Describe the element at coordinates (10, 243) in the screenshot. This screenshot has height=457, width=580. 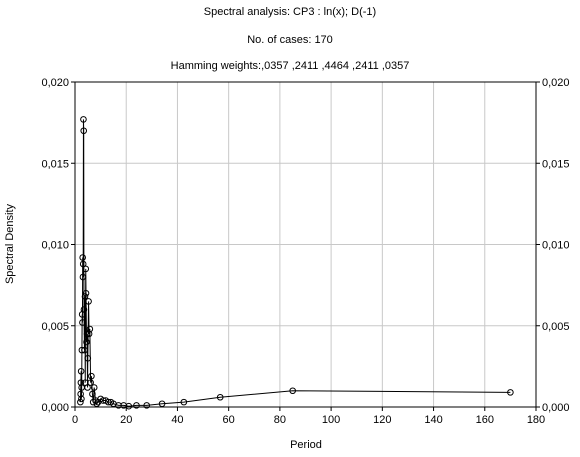
I see `y-axis-label: Spectral Density` at that location.